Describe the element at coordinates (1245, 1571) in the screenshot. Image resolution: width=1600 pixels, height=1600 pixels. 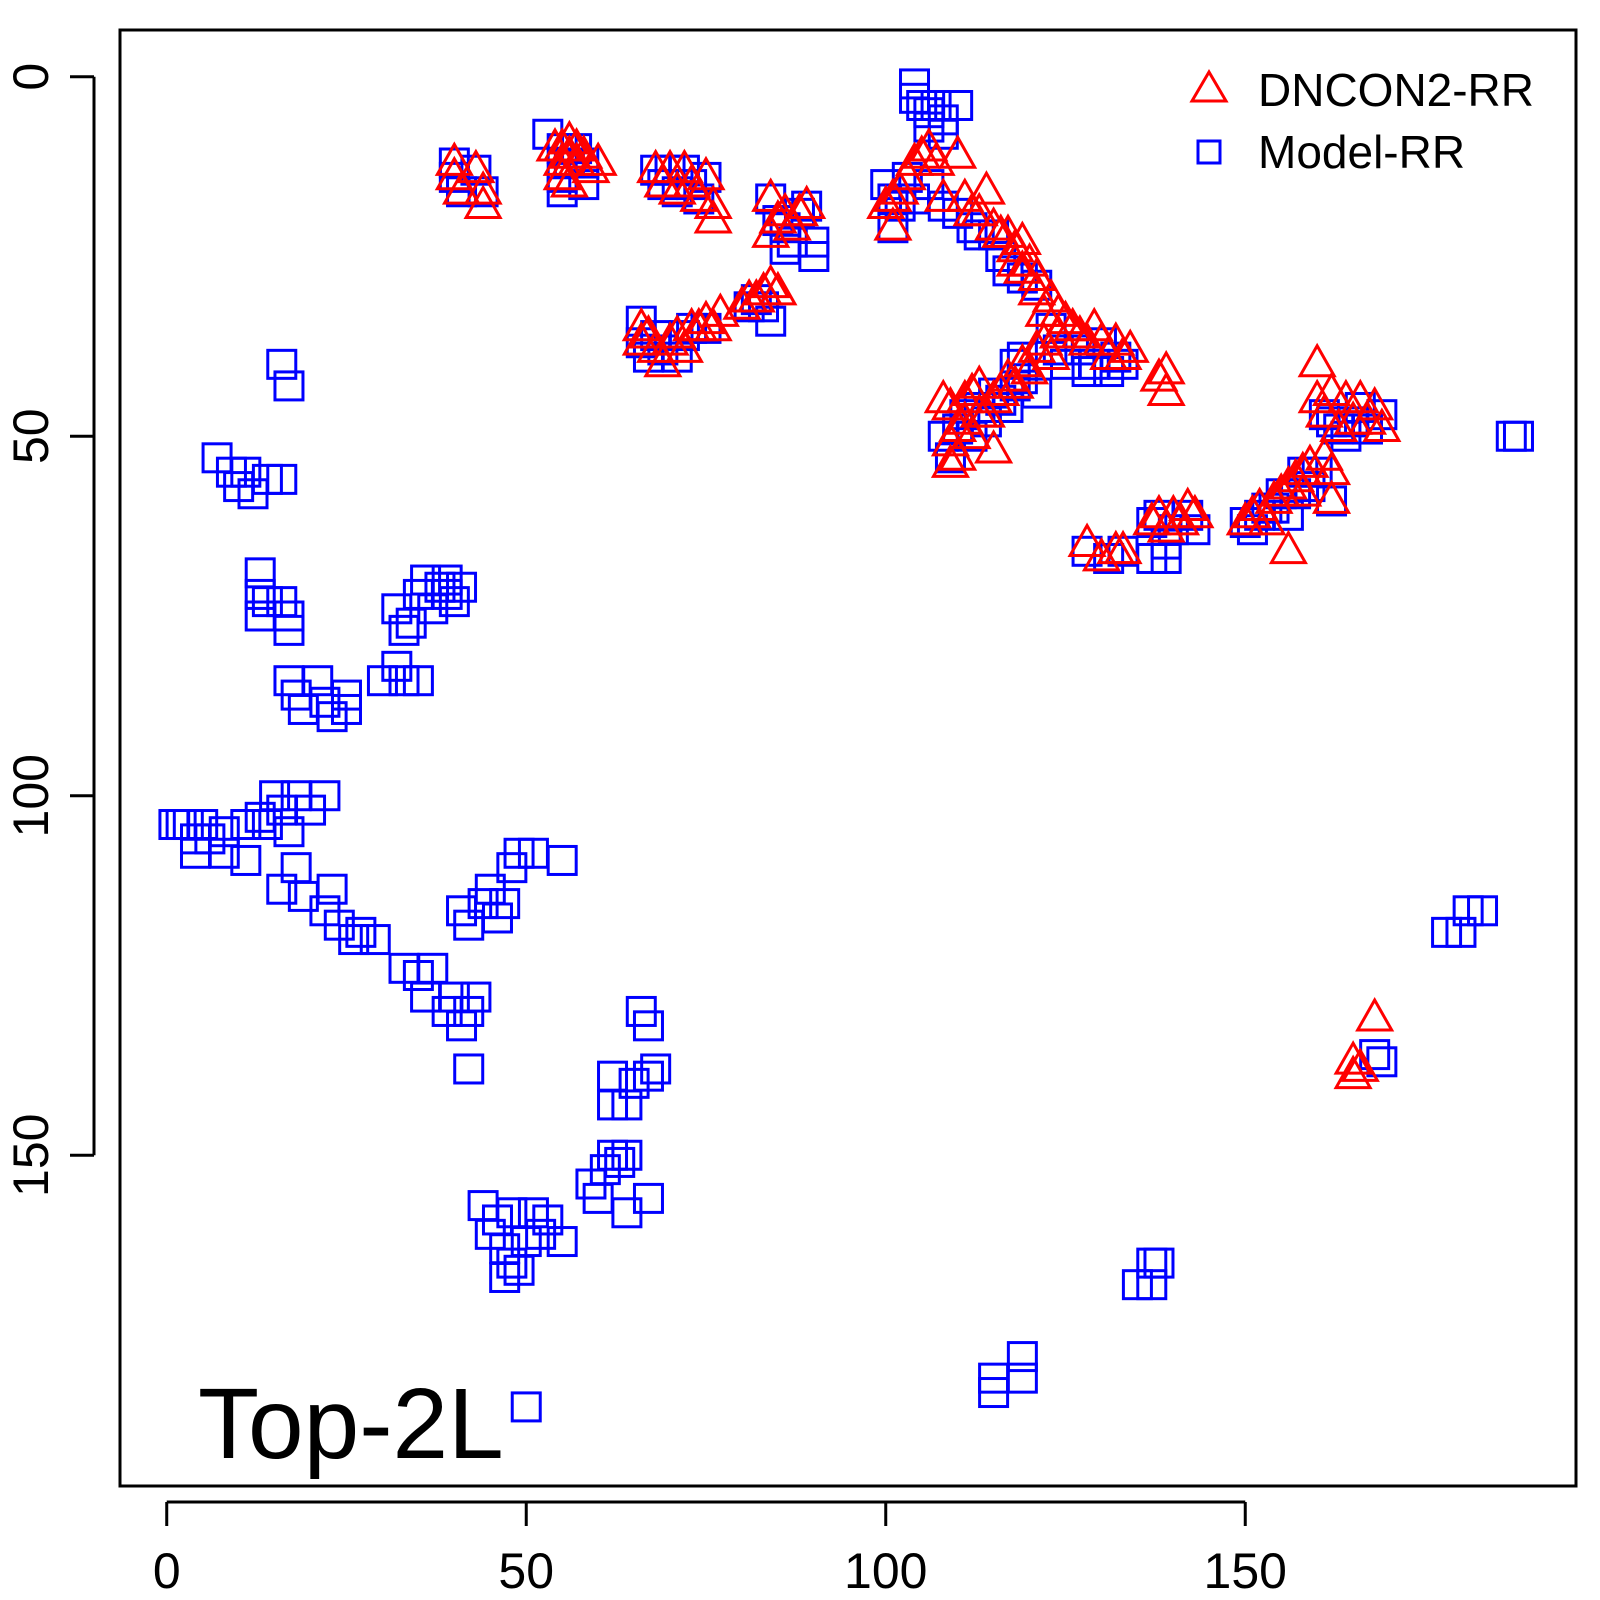
I see `x-tick-label: 150` at that location.